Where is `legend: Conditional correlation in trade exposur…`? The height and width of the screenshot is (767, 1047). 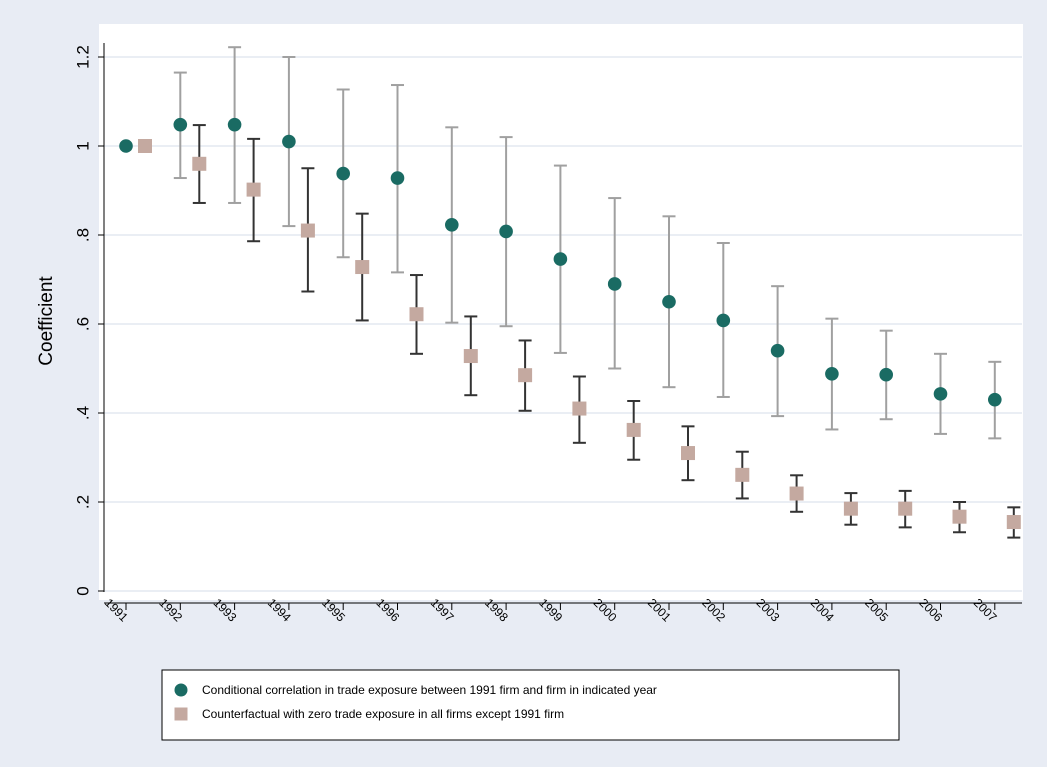
legend: Conditional correlation in trade exposur… is located at coordinates (530, 705).